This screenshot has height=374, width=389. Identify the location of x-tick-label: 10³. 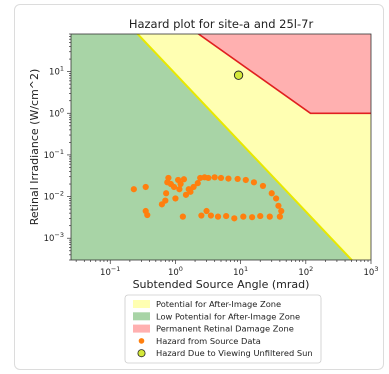
(371, 271).